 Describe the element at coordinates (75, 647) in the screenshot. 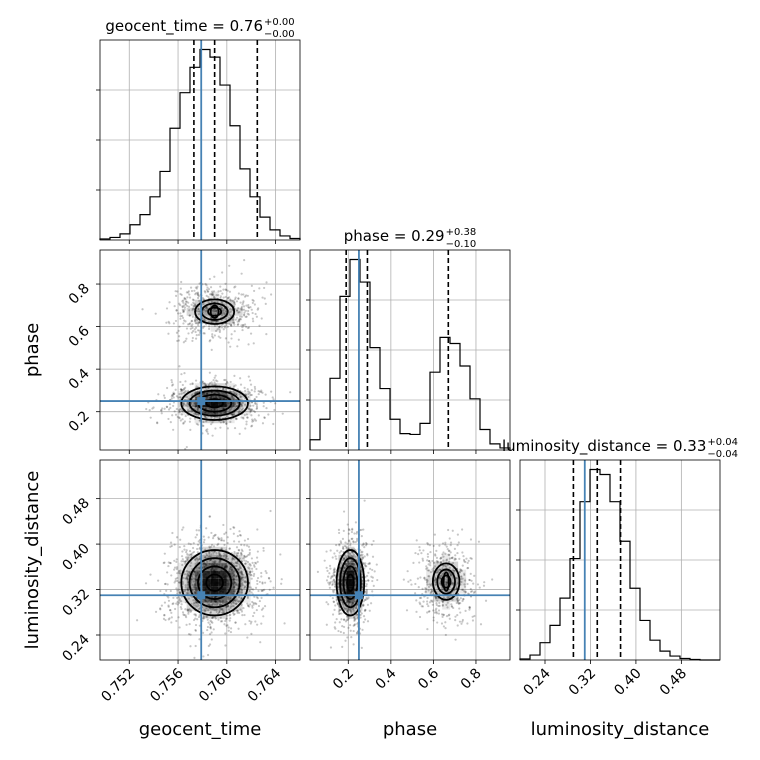

I see `y-tick-label-luminosity_distance-0: 0.24` at that location.